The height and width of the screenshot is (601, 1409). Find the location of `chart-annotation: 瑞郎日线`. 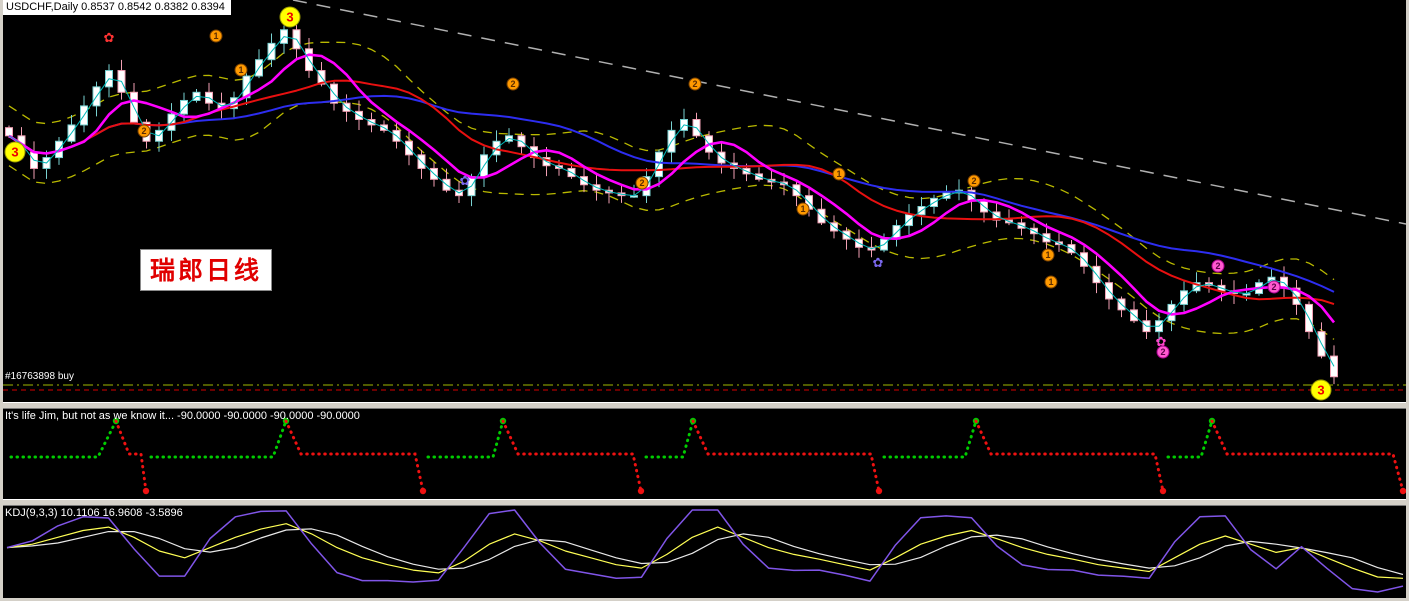

chart-annotation: 瑞郎日线 is located at coordinates (206, 270).